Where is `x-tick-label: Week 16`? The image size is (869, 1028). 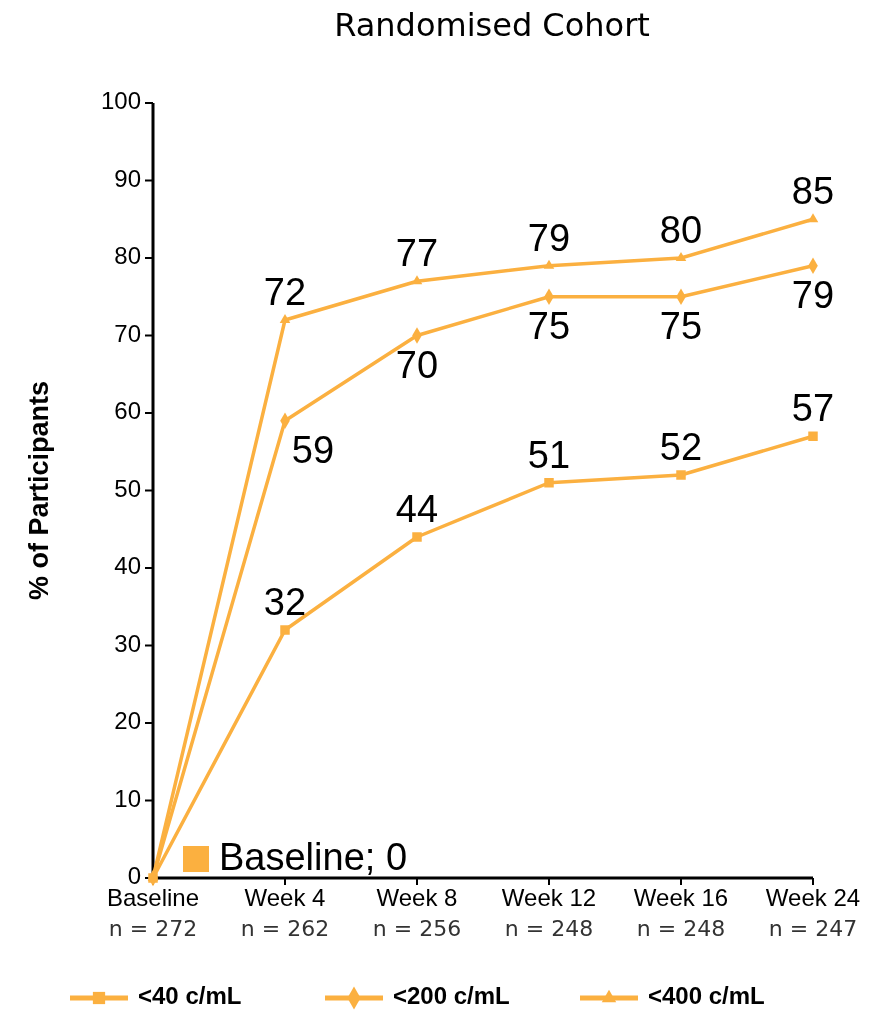
x-tick-label: Week 16 is located at coordinates (681, 897).